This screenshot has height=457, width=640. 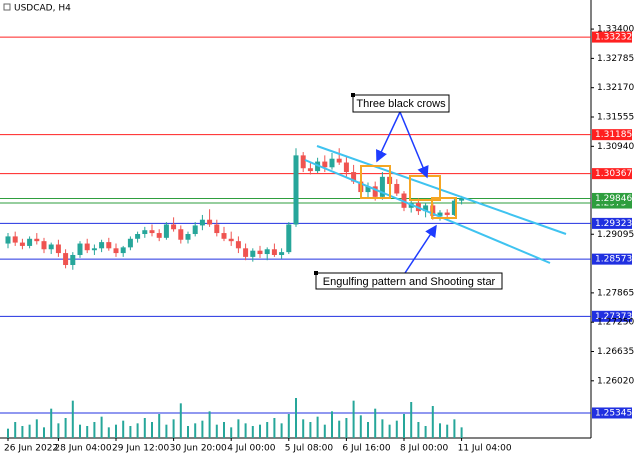 I want to click on level-label: 1.29323, so click(x=613, y=224).